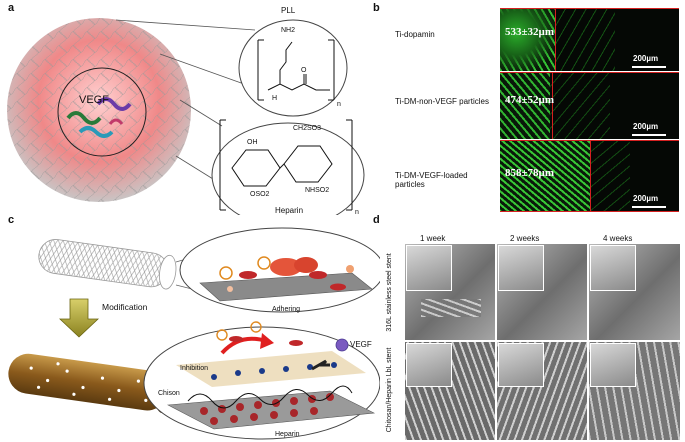 The width and height of the screenshot is (685, 442). What do you see at coordinates (450, 292) in the screenshot?
I see `sem-image-r1-c1` at bounding box center [450, 292].